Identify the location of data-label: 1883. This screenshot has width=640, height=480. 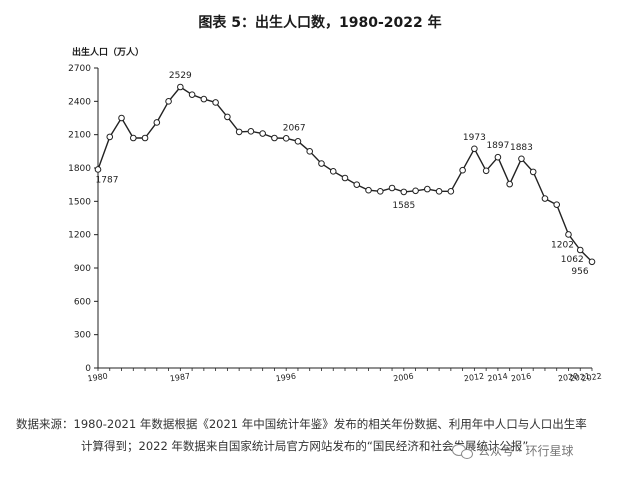
(521, 148).